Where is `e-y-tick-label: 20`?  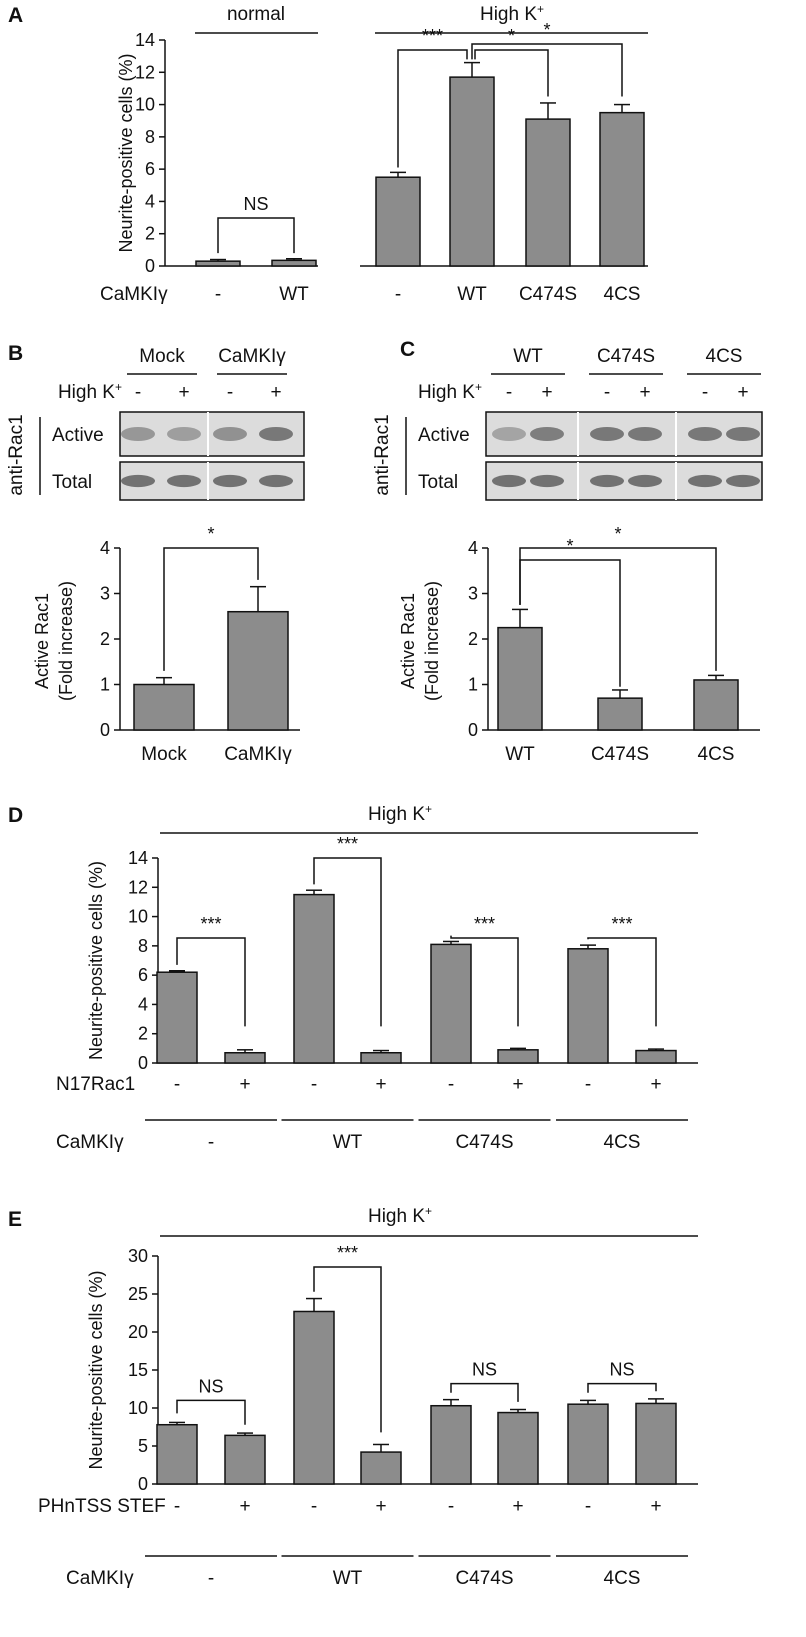
e-y-tick-label: 20 is located at coordinates (138, 1332).